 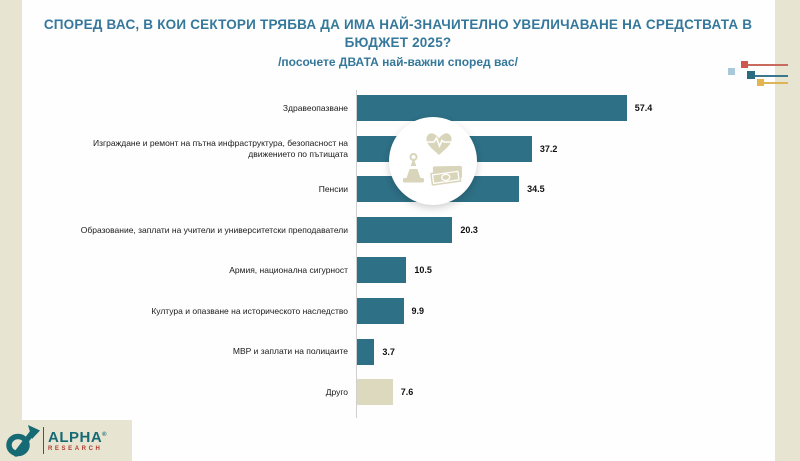 I want to click on registered-mark: ®, so click(x=105, y=434).